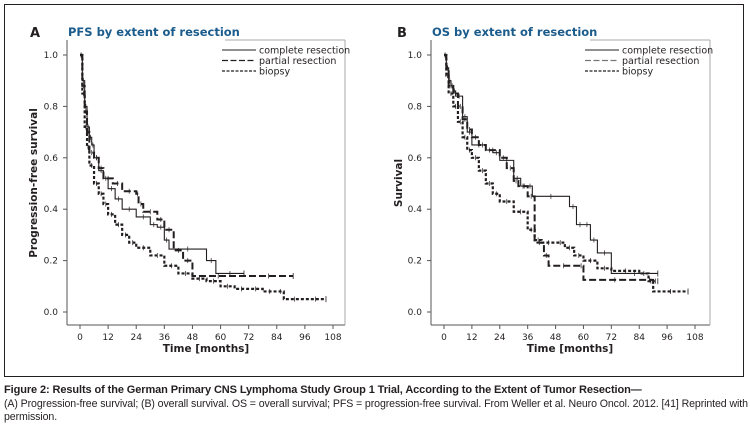 The height and width of the screenshot is (432, 750). I want to click on y-axis-label: Survival, so click(399, 183).